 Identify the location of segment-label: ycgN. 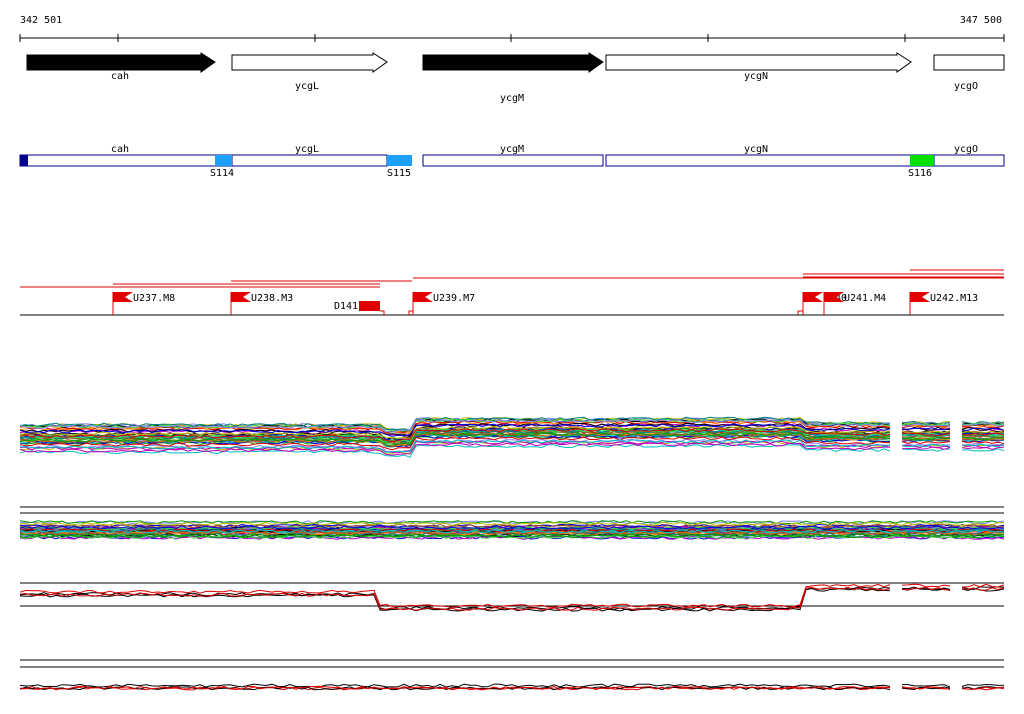
(756, 149).